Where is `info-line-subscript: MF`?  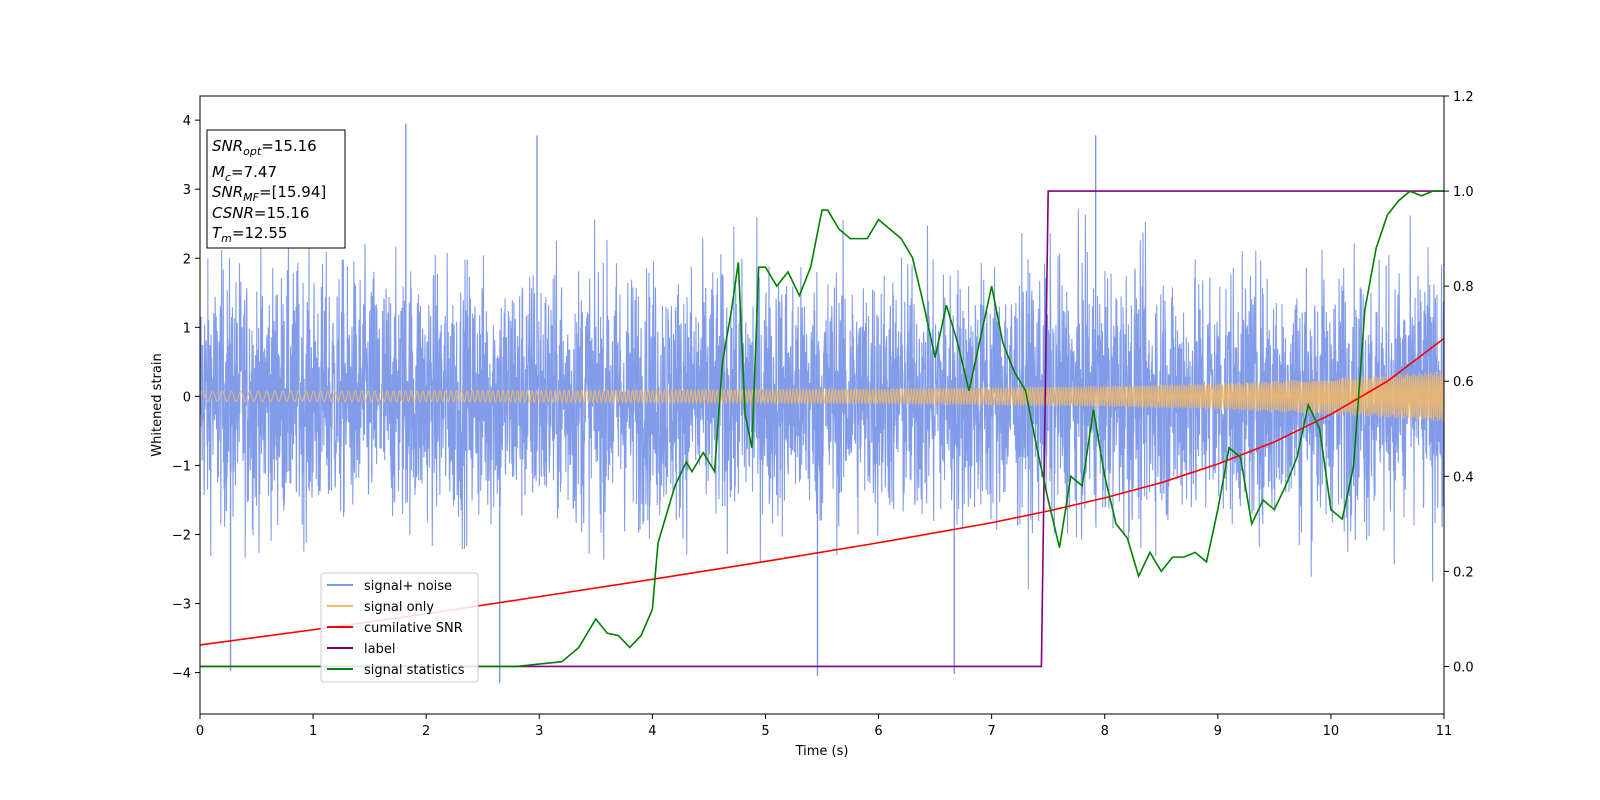 info-line-subscript: MF is located at coordinates (251, 197).